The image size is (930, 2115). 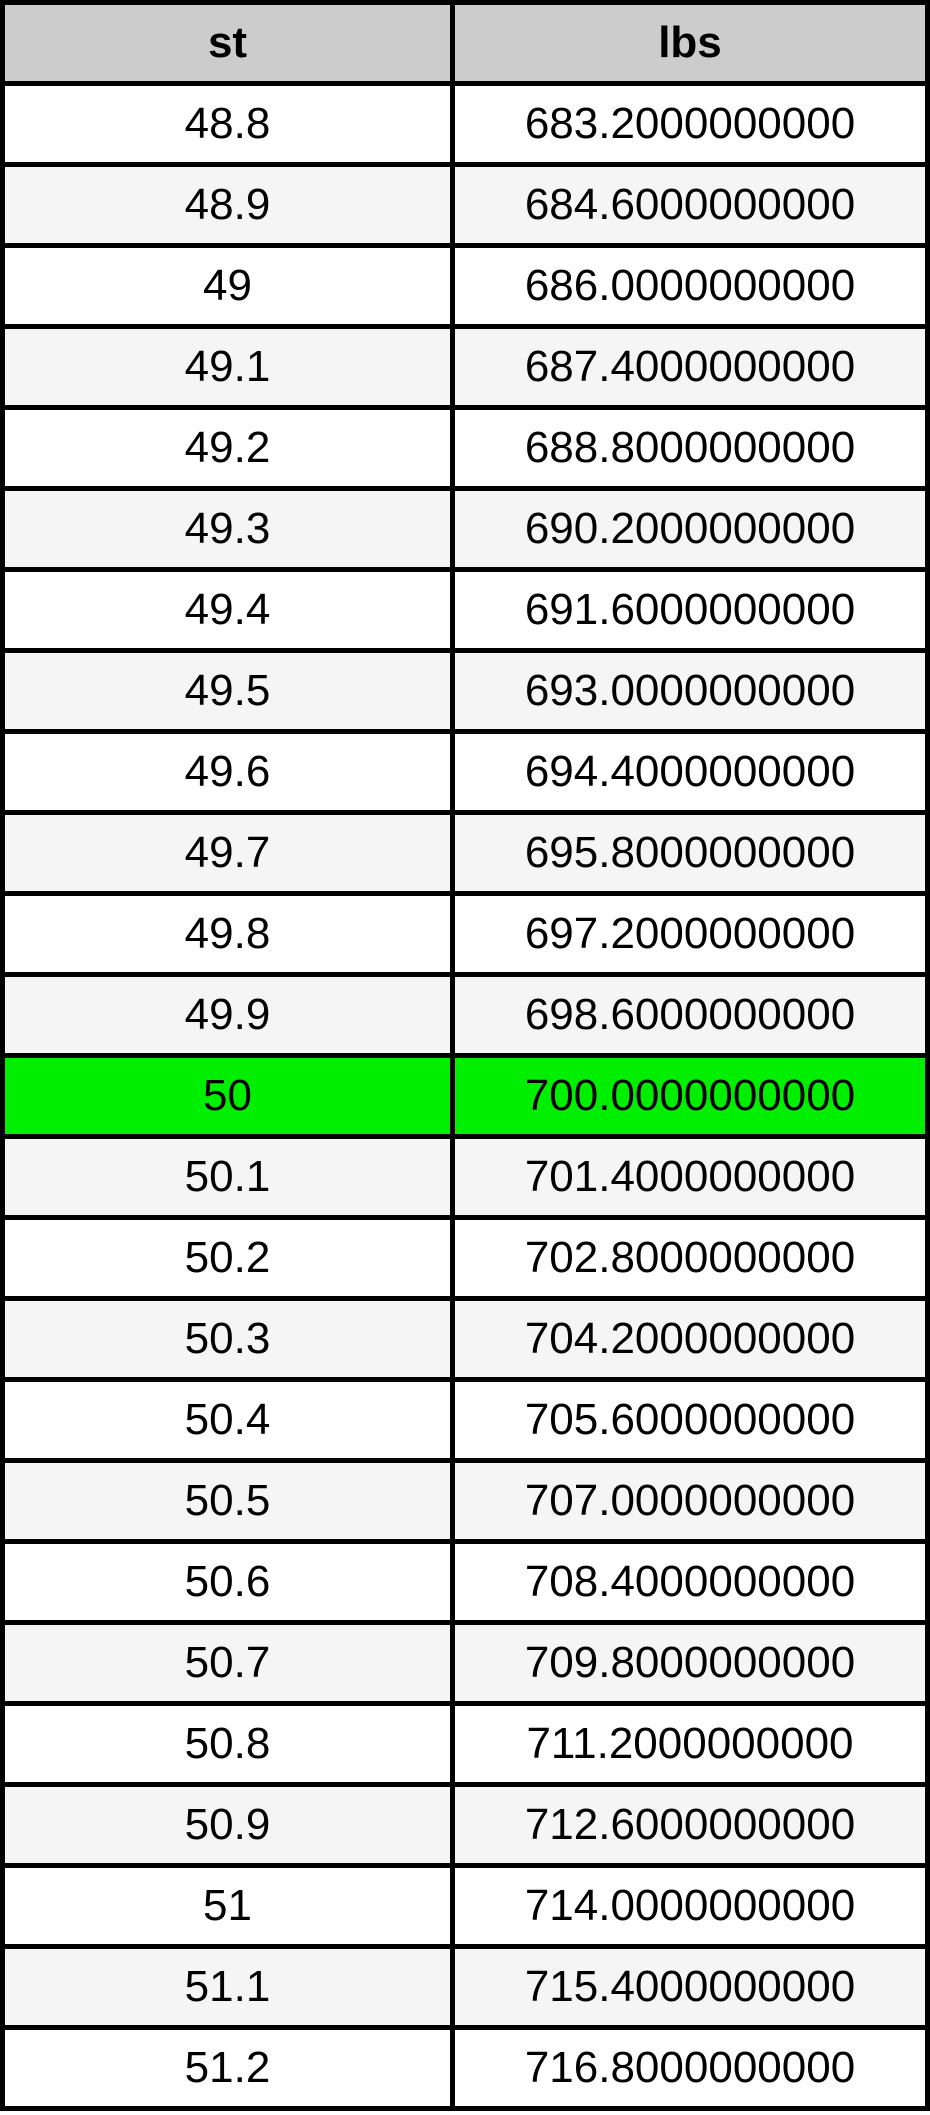 I want to click on table-row: 50.9 712.6000000000, so click(x=465, y=1825).